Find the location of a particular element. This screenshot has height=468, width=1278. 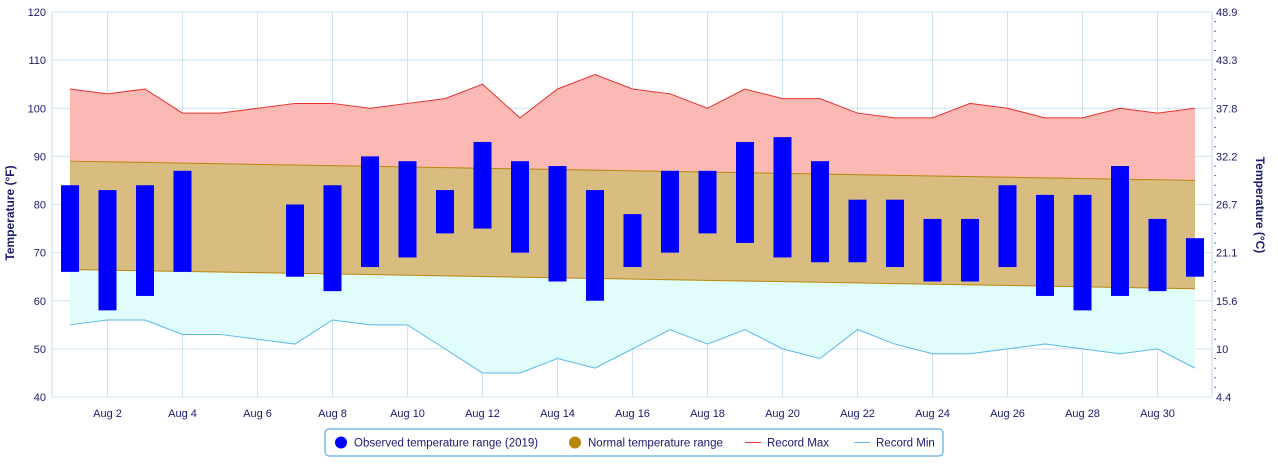

y-left-tick-label: 50 is located at coordinates (40, 350).